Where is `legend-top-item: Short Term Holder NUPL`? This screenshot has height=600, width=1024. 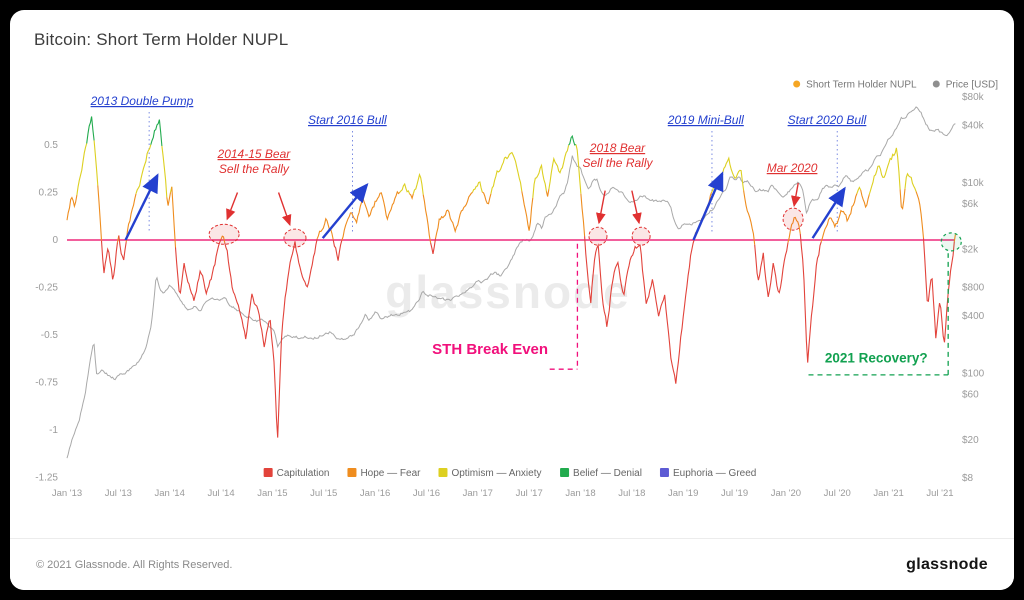 legend-top-item: Short Term Holder NUPL is located at coordinates (861, 85).